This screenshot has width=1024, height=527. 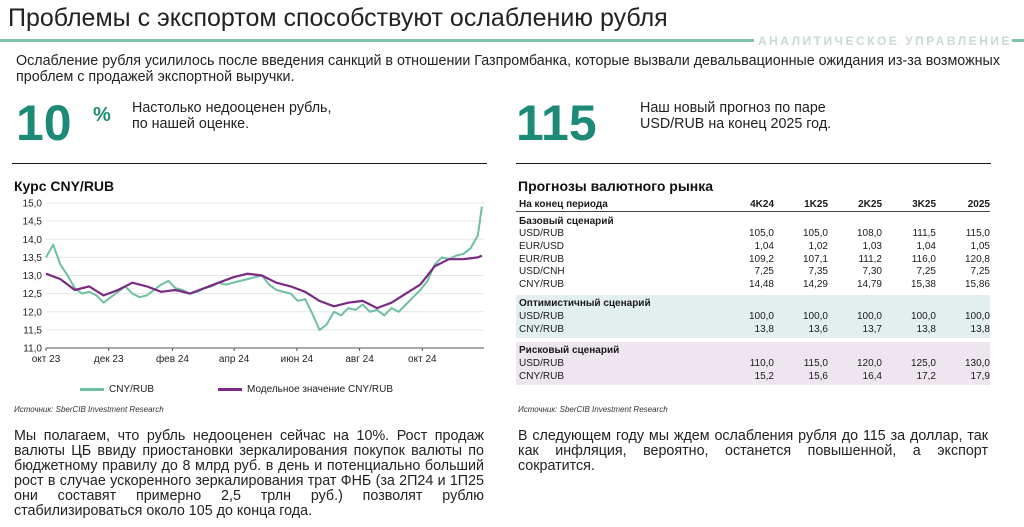 I want to click on table-row: CNY/RUB 13,8 13,6 13,7 13,8 13,8, so click(x=753, y=329).